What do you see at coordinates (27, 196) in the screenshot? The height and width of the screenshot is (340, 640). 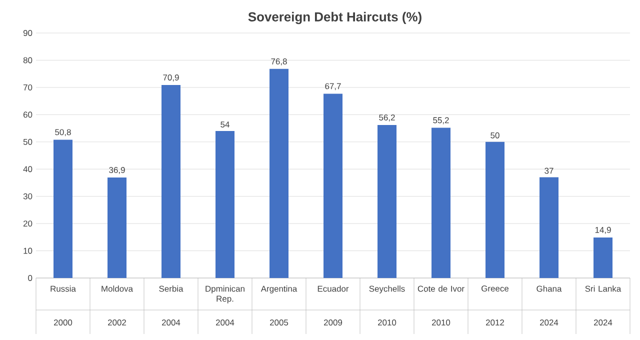 I see `y-tick-label: 30` at bounding box center [27, 196].